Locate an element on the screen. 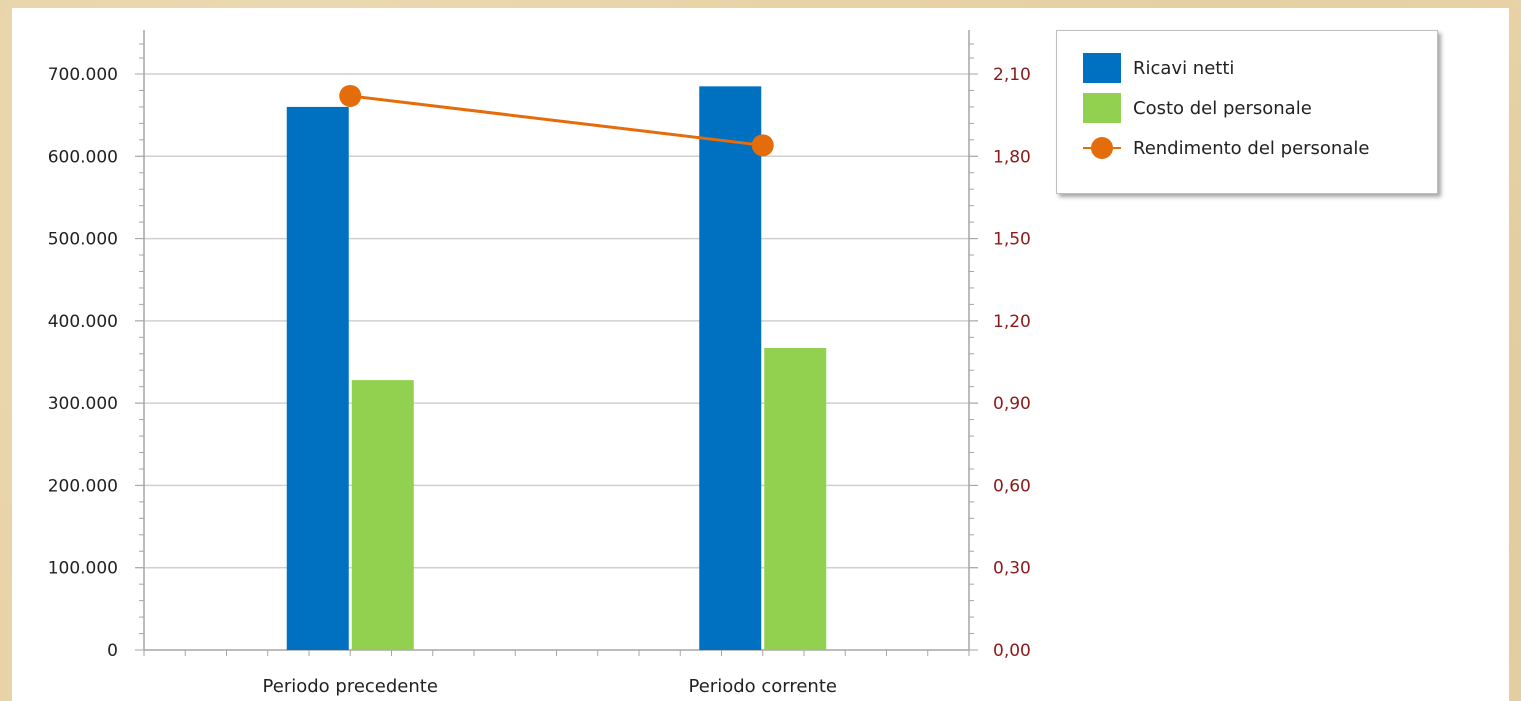 This screenshot has width=1521, height=701. legend-item-ricavi: Ricavi netti is located at coordinates (1158, 68).